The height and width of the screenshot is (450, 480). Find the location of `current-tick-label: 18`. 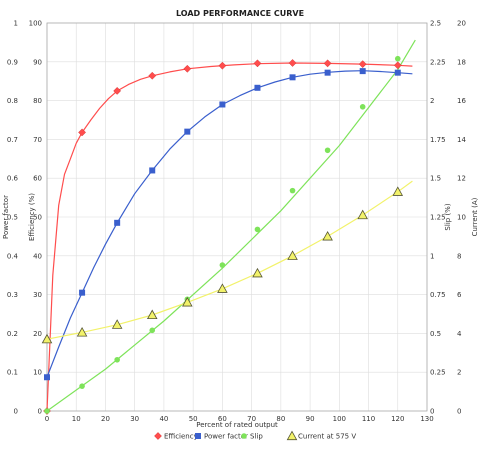

current-tick-label: 18 is located at coordinates (461, 62).